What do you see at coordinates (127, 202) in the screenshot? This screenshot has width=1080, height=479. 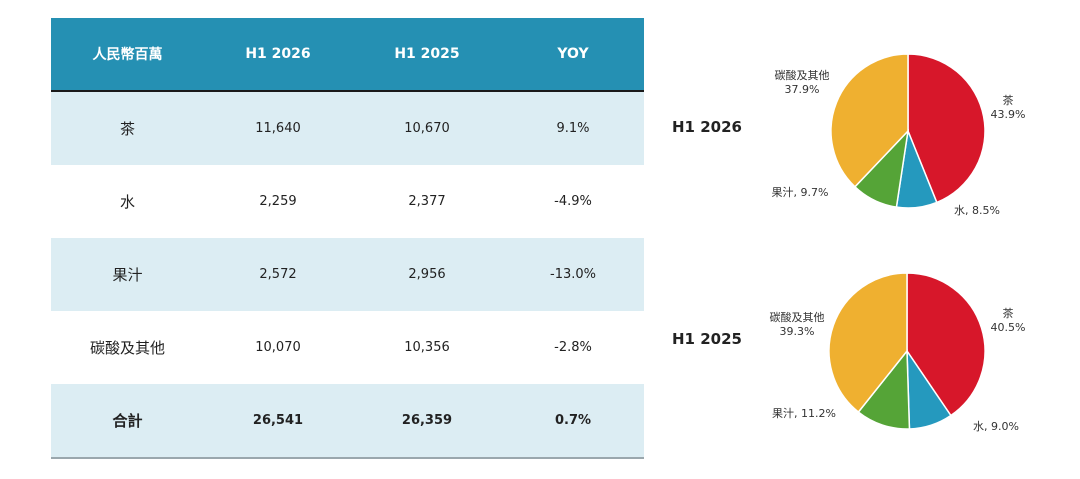 I see `row-name: 水` at bounding box center [127, 202].